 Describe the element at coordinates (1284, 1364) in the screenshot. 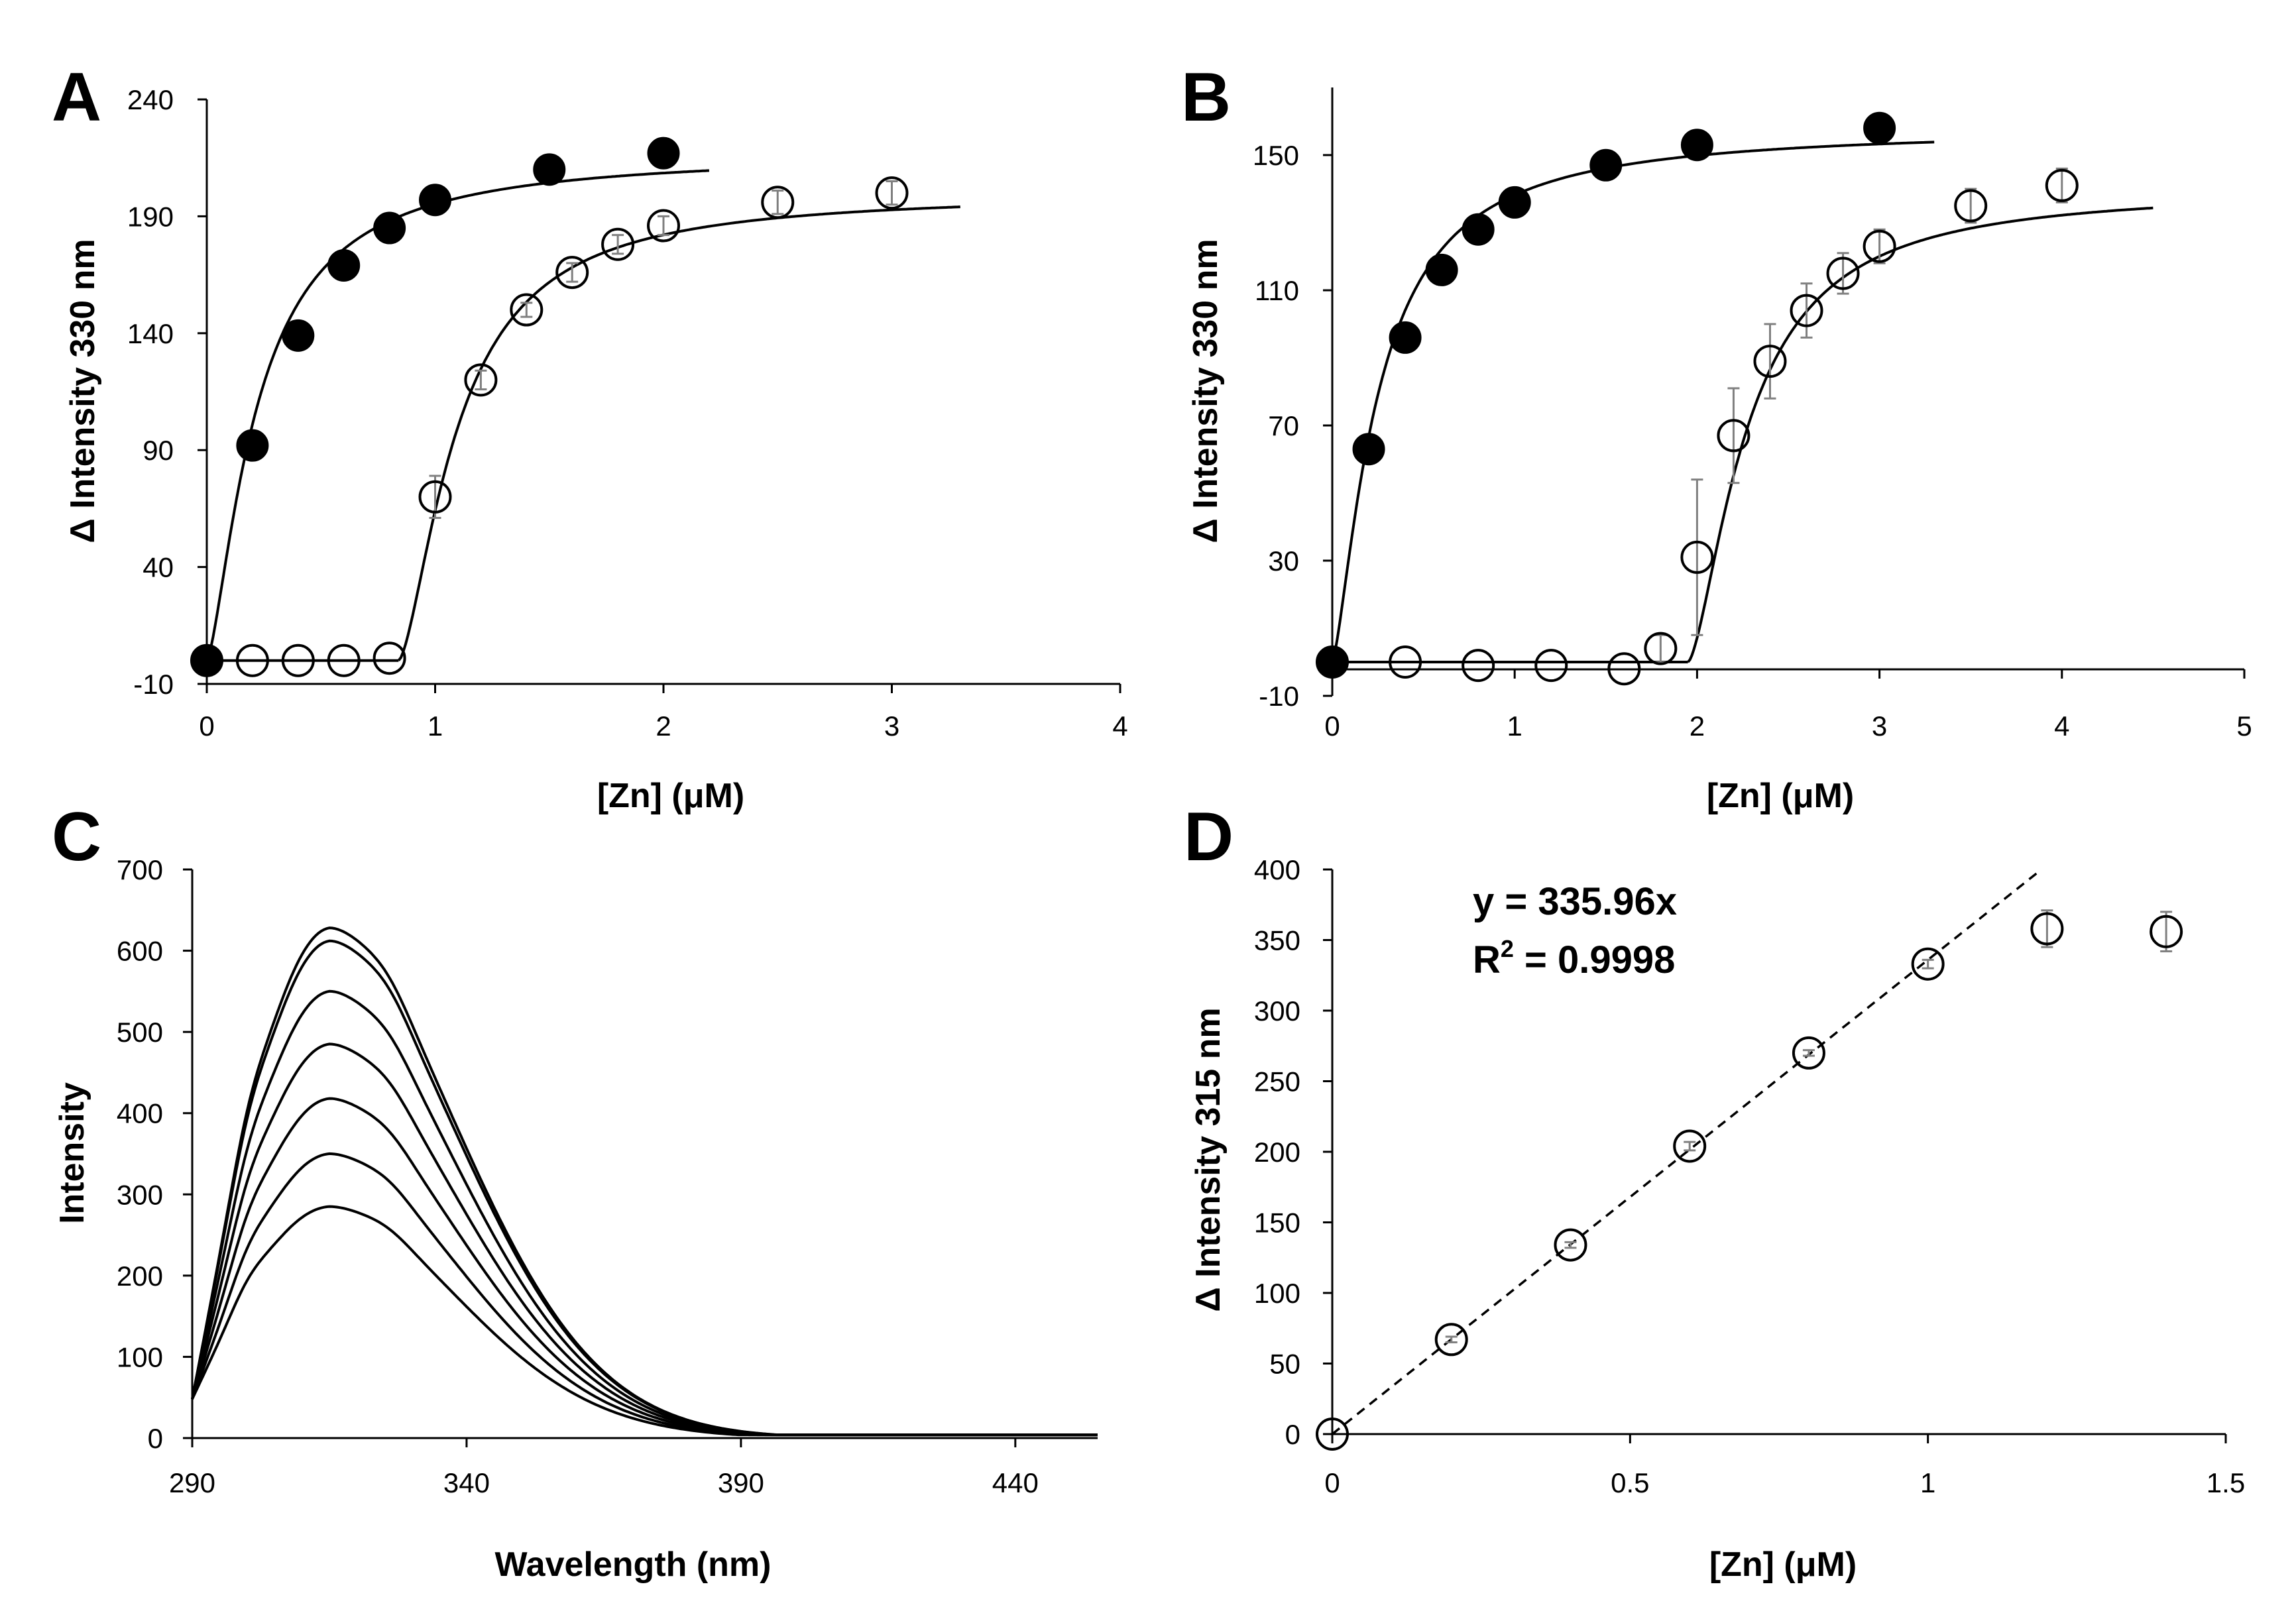

I see `y-tick-label: 50` at that location.